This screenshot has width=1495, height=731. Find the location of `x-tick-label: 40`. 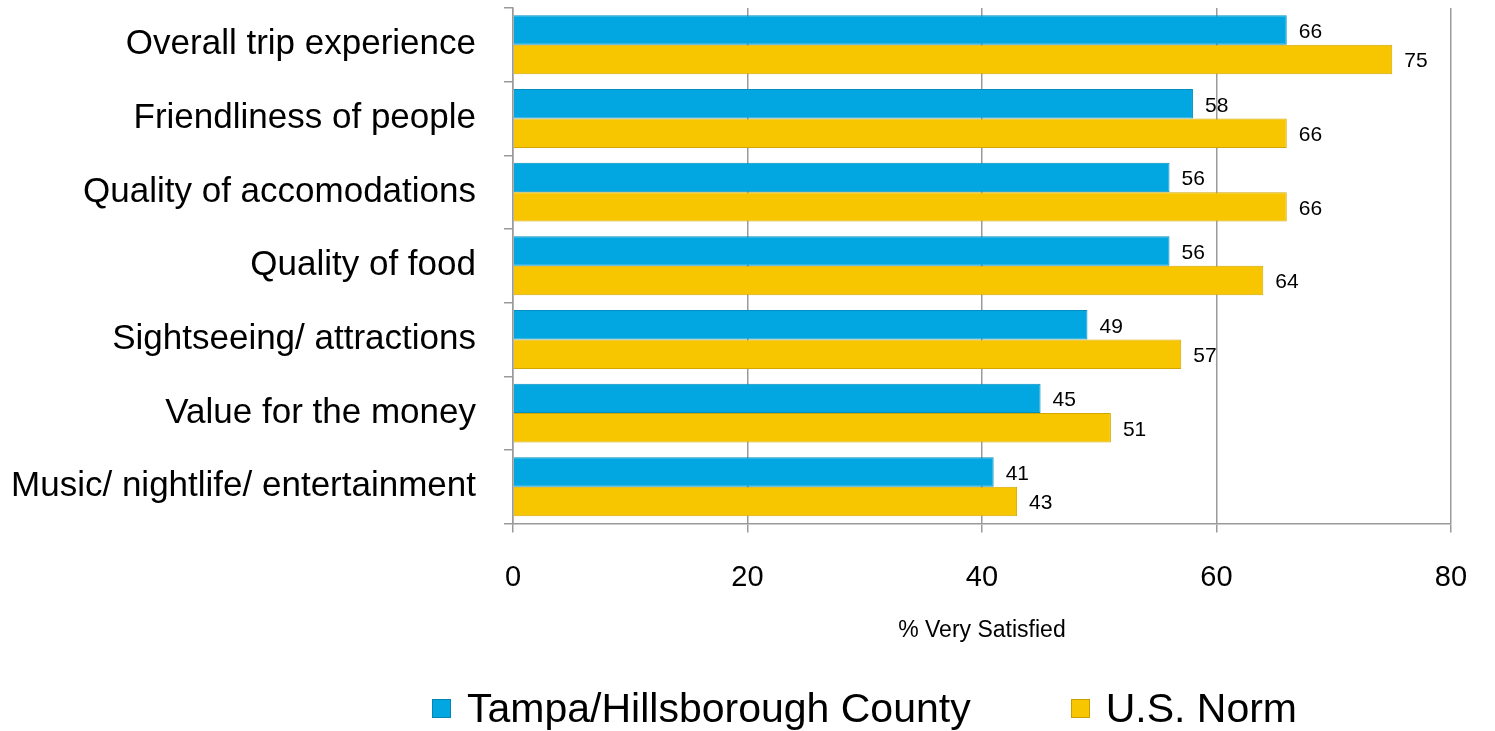

x-tick-label: 40 is located at coordinates (982, 576).